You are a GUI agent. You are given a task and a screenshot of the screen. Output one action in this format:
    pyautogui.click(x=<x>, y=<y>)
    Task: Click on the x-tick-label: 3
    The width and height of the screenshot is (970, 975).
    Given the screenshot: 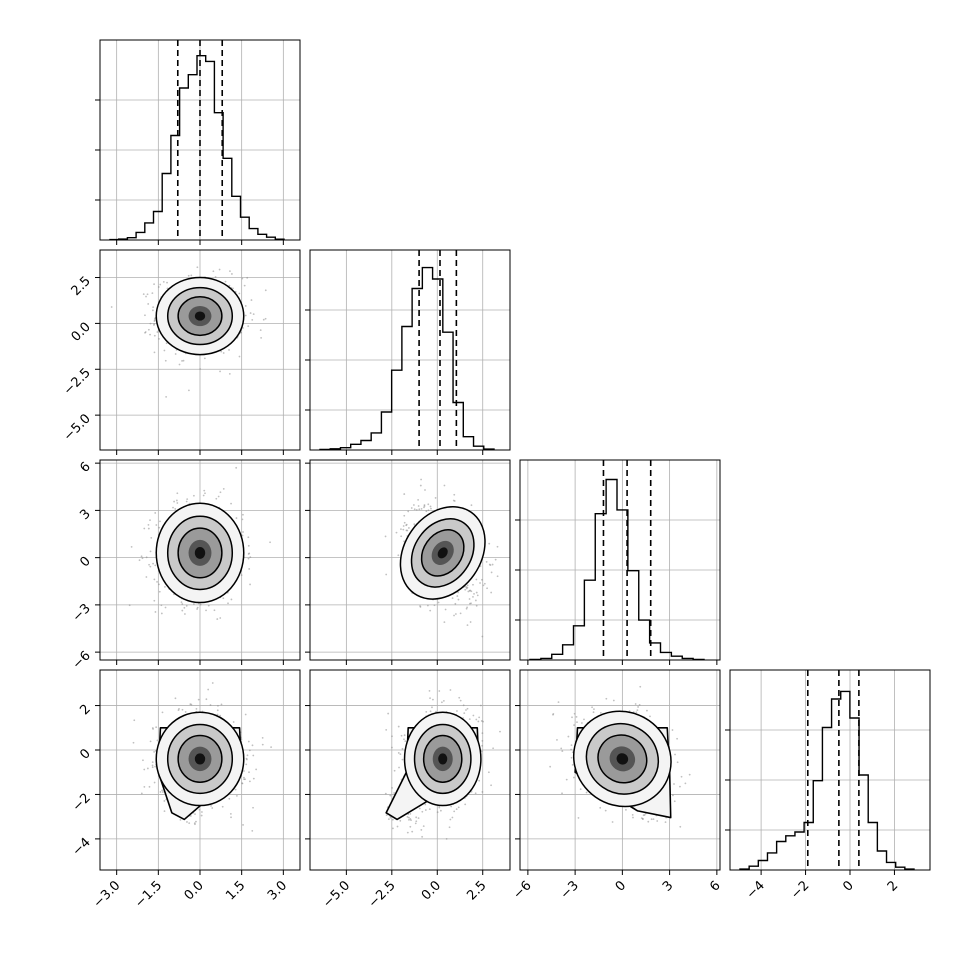 What is the action you would take?
    pyautogui.click(x=668, y=886)
    